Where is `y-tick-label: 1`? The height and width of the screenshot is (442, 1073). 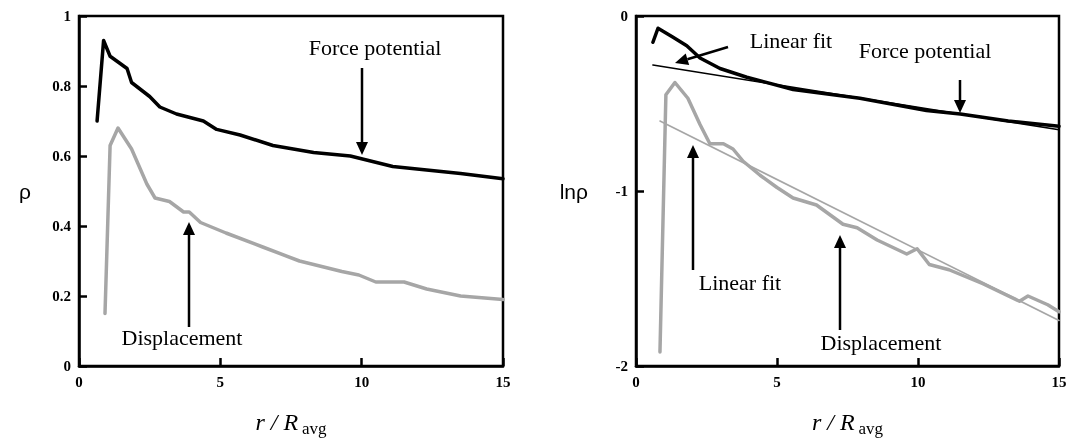
y-tick-label: 1 is located at coordinates (67, 16).